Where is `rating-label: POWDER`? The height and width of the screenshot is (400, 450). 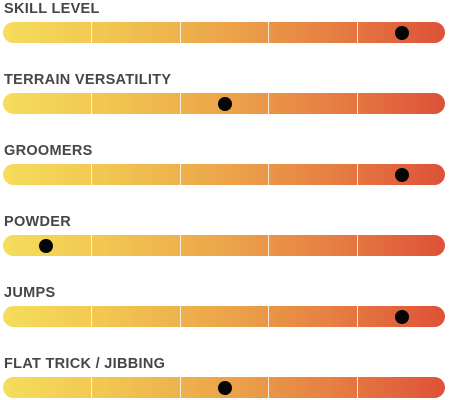
rating-label: POWDER is located at coordinates (38, 222).